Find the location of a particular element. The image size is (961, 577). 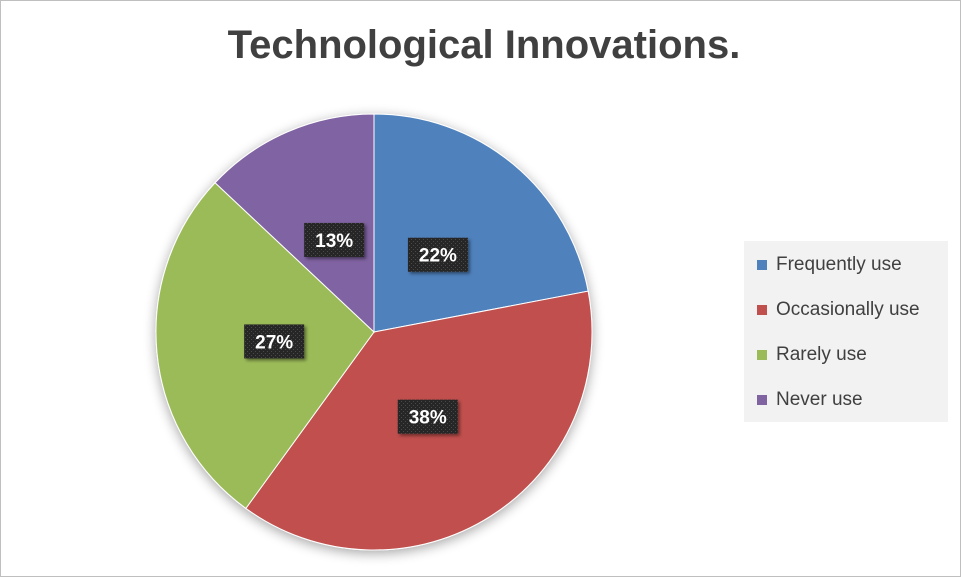

data-label-text: 27% is located at coordinates (274, 342).